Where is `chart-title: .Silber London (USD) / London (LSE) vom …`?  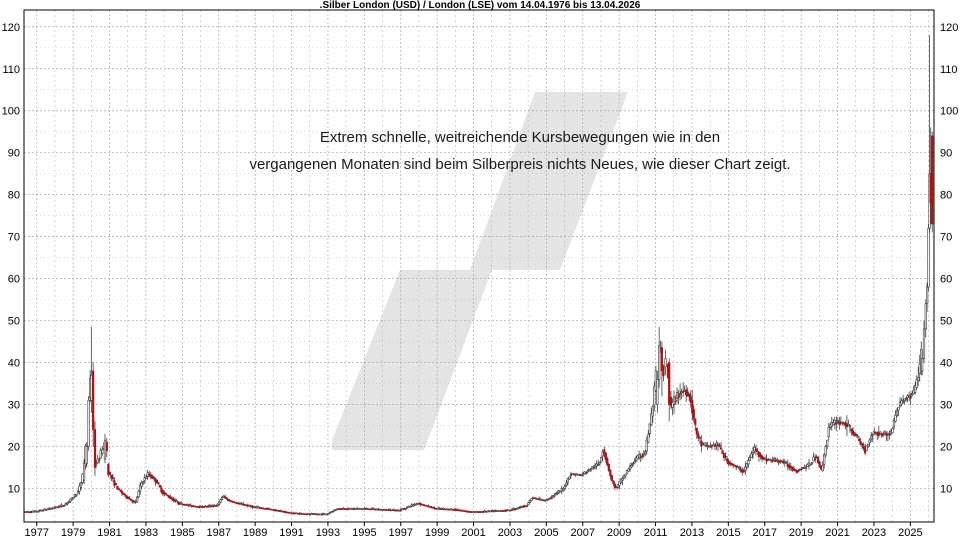
chart-title: .Silber London (USD) / London (LSE) vom … is located at coordinates (480, 5).